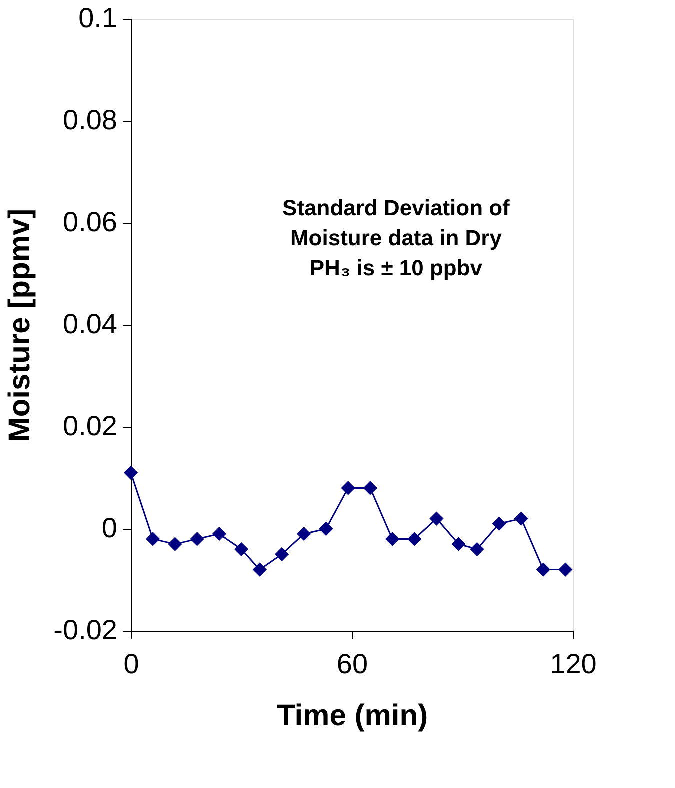 This screenshot has height=788, width=675. What do you see at coordinates (573, 664) in the screenshot?
I see `x-tick-label: 120` at bounding box center [573, 664].